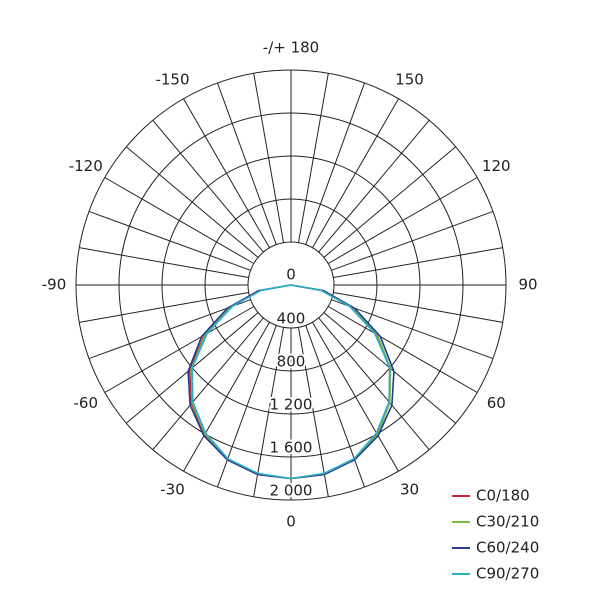 Image resolution: width=600 pixels, height=600 pixels. What do you see at coordinates (291, 48) in the screenshot?
I see `angle-label: -/+ 180` at bounding box center [291, 48].